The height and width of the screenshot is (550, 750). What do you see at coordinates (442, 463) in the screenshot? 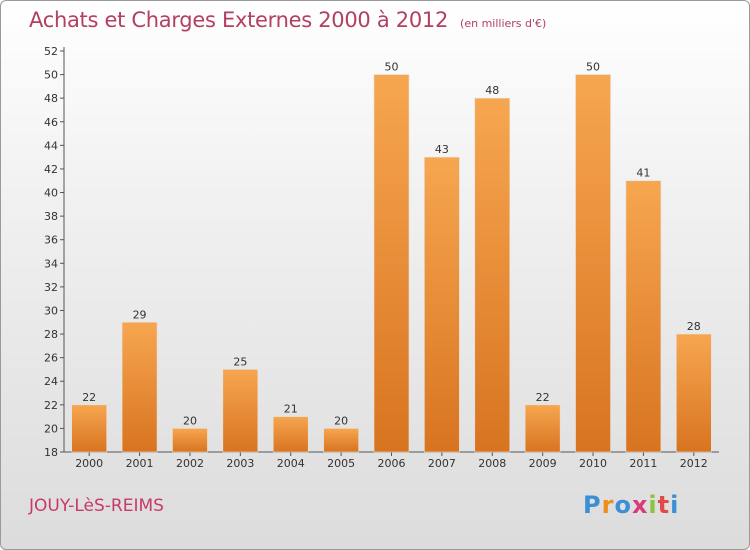
I see `x-tick-label: 2007` at bounding box center [442, 463].